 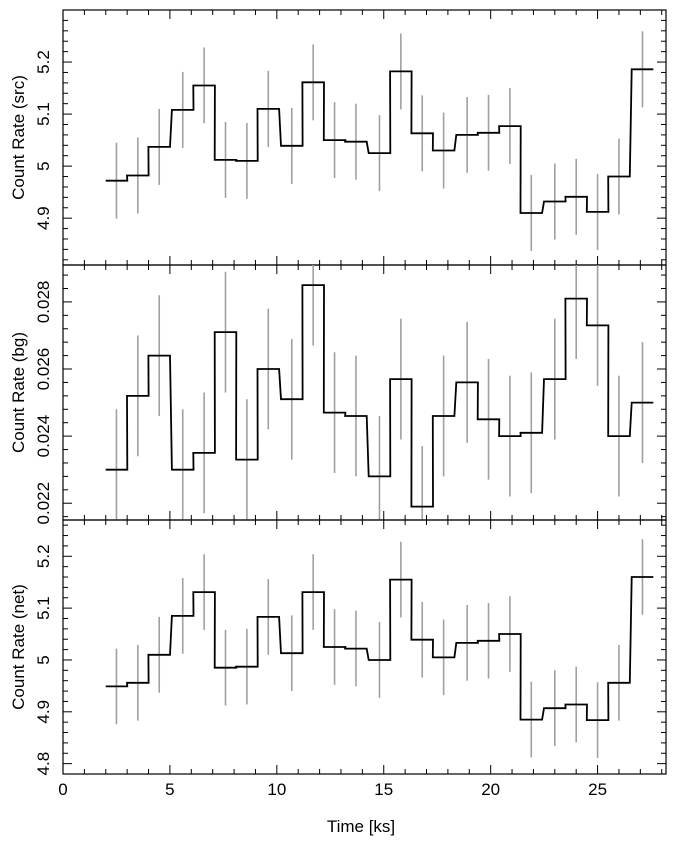 I want to click on y-tick-label-net: 4.9, so click(x=43, y=712).